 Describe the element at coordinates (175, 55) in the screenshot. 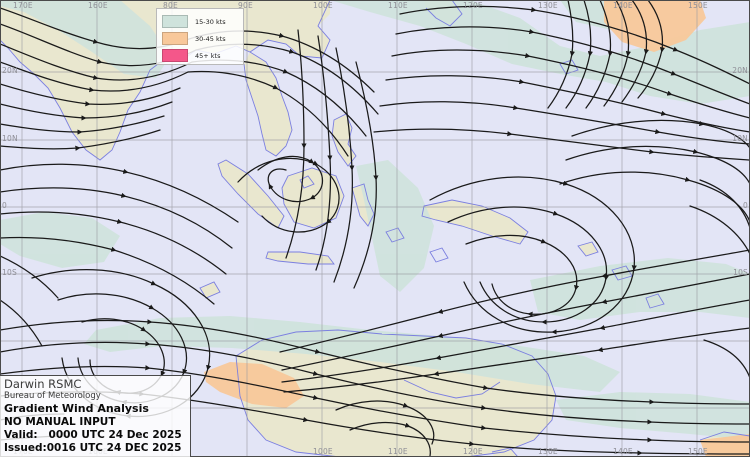

I see `legend-swatch-45plus` at that location.